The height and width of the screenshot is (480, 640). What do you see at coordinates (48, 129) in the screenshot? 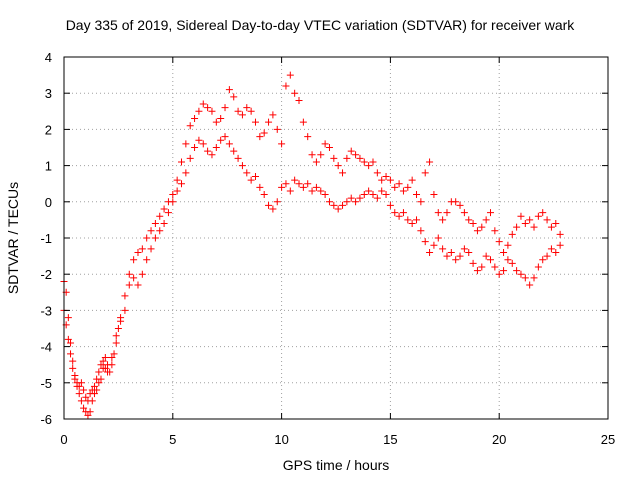
I see `y-tick-label: 2` at bounding box center [48, 129].